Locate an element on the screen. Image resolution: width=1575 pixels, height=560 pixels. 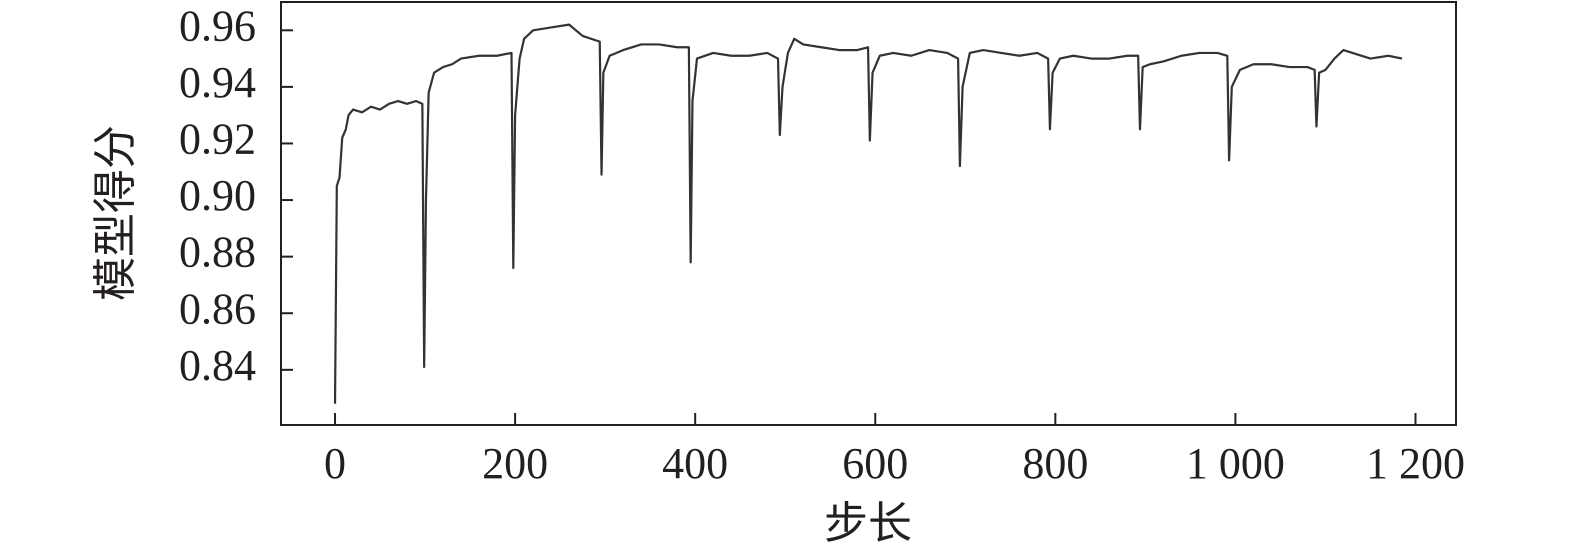
y-axis-title: 模型得分 is located at coordinates (115, 213).